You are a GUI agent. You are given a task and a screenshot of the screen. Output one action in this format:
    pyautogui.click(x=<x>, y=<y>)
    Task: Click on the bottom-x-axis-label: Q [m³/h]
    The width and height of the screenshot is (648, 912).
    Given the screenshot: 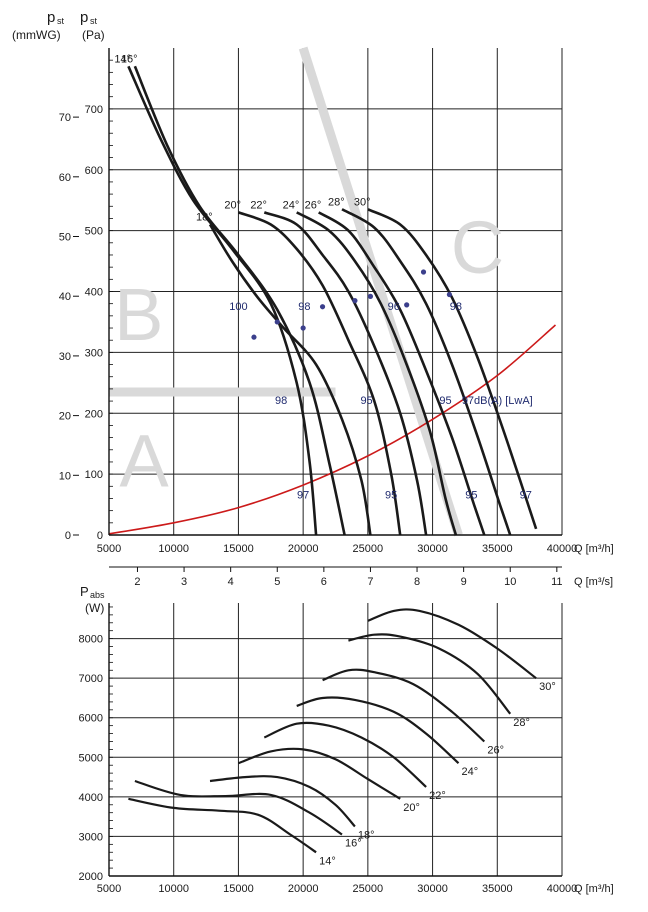 What is the action you would take?
    pyautogui.click(x=594, y=889)
    